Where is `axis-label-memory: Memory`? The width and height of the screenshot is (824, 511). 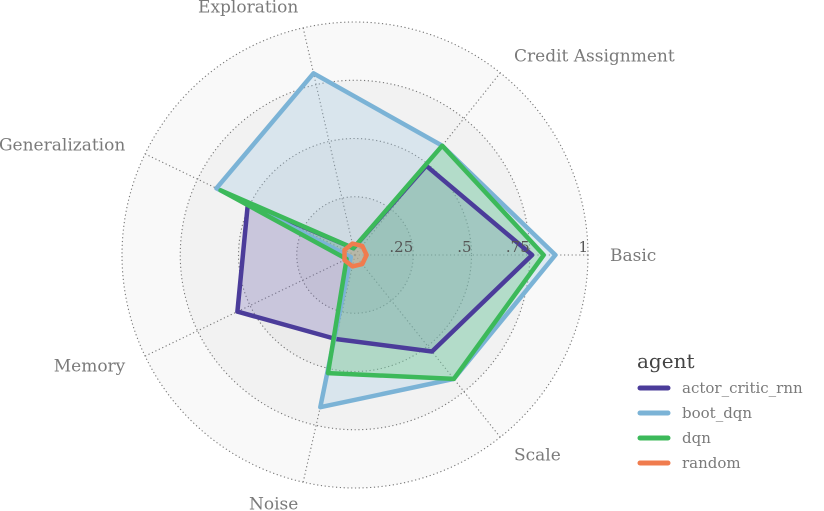
axis-label-memory: Memory is located at coordinates (90, 367).